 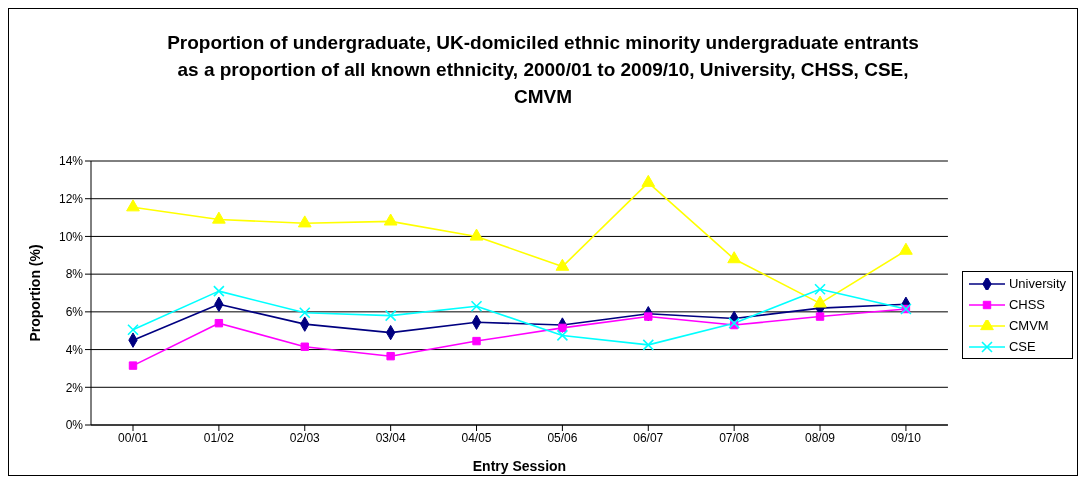 What do you see at coordinates (74, 425) in the screenshot?
I see `y-tick-label: 0%` at bounding box center [74, 425].